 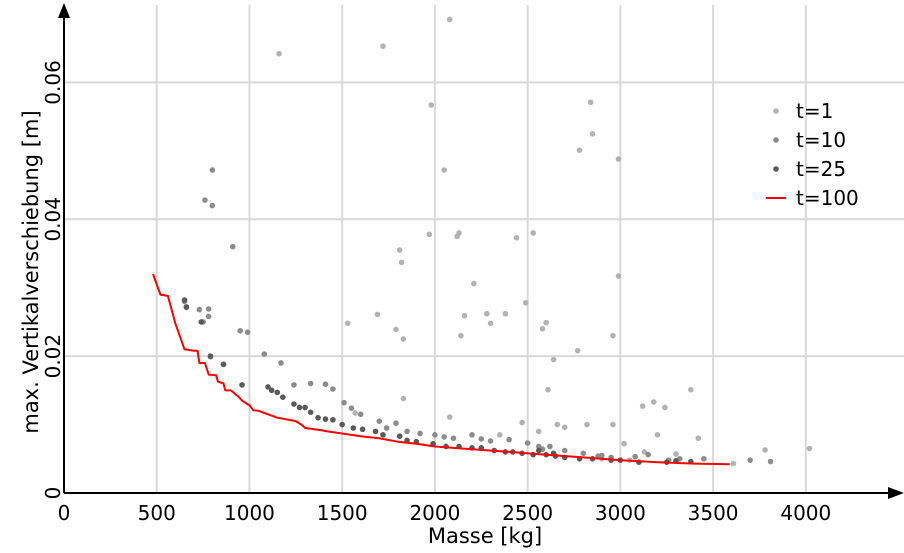 I want to click on y-tick-label: 0.02, so click(x=53, y=356).